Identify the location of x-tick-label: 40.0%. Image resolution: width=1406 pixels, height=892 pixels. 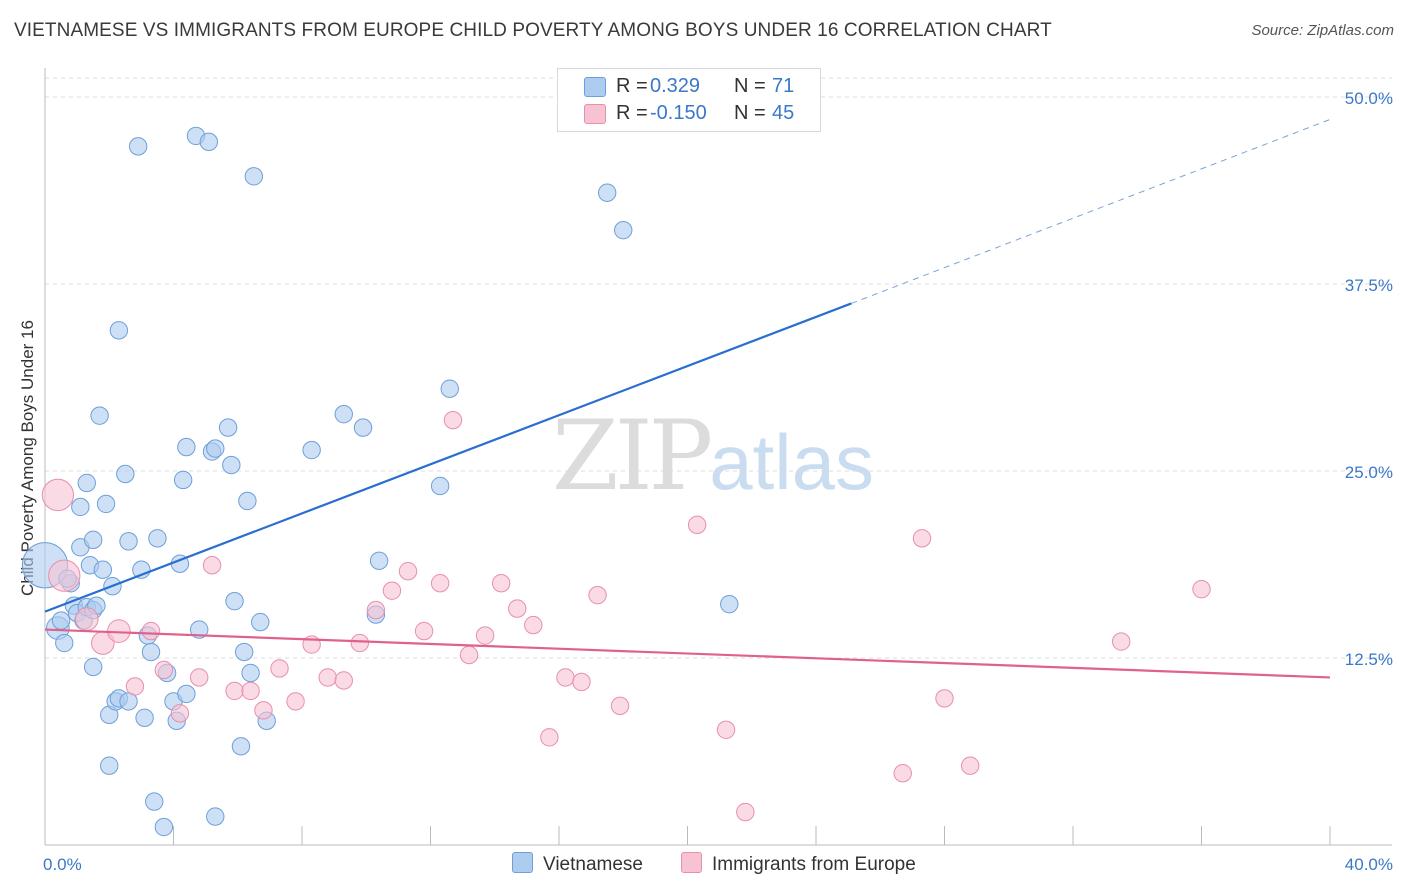
(1369, 864).